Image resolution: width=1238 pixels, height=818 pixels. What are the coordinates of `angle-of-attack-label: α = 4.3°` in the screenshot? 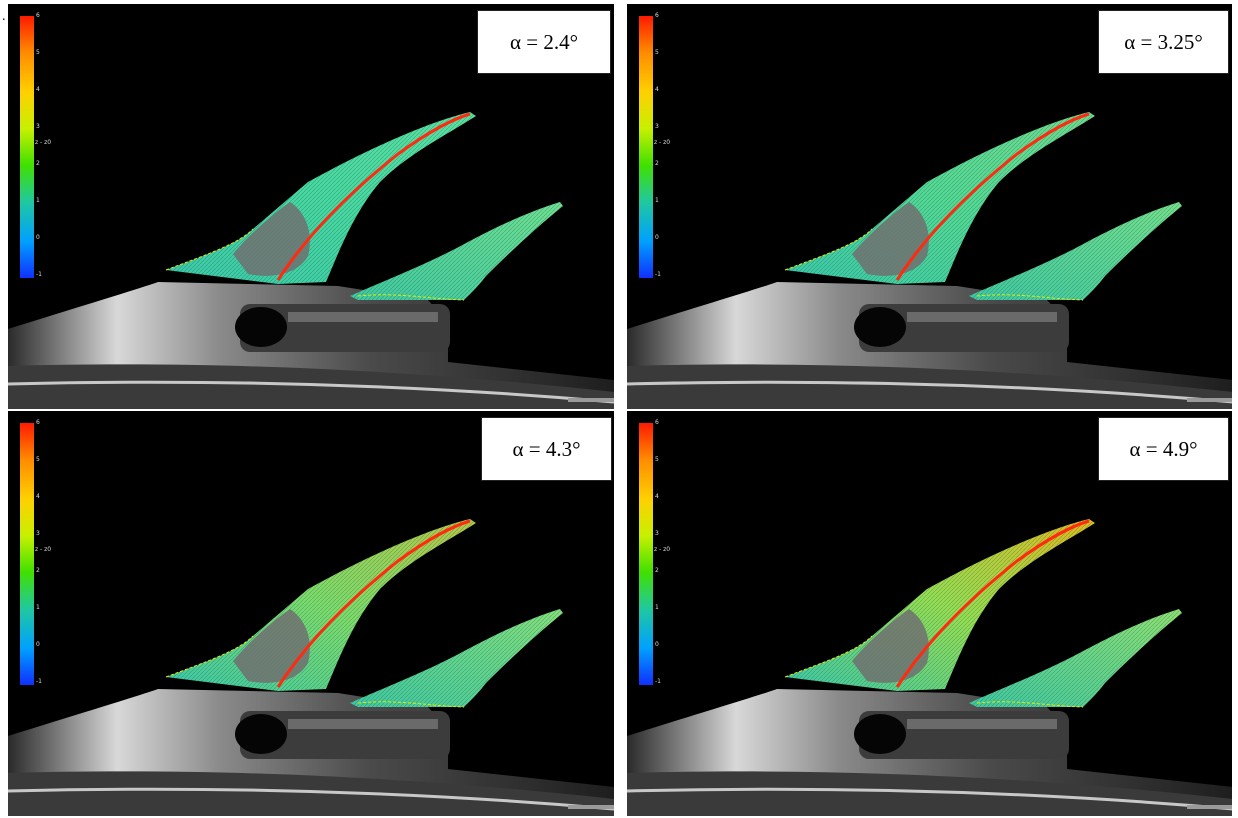 It's located at (546, 449).